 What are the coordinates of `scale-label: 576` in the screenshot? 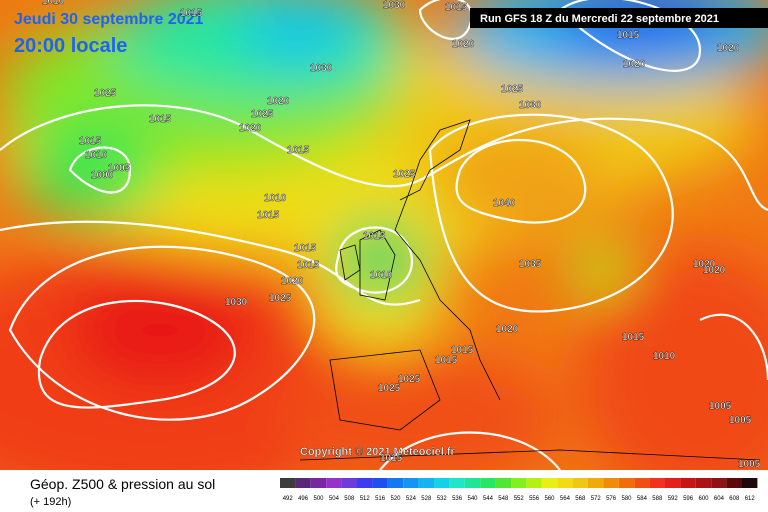 It's located at (611, 499).